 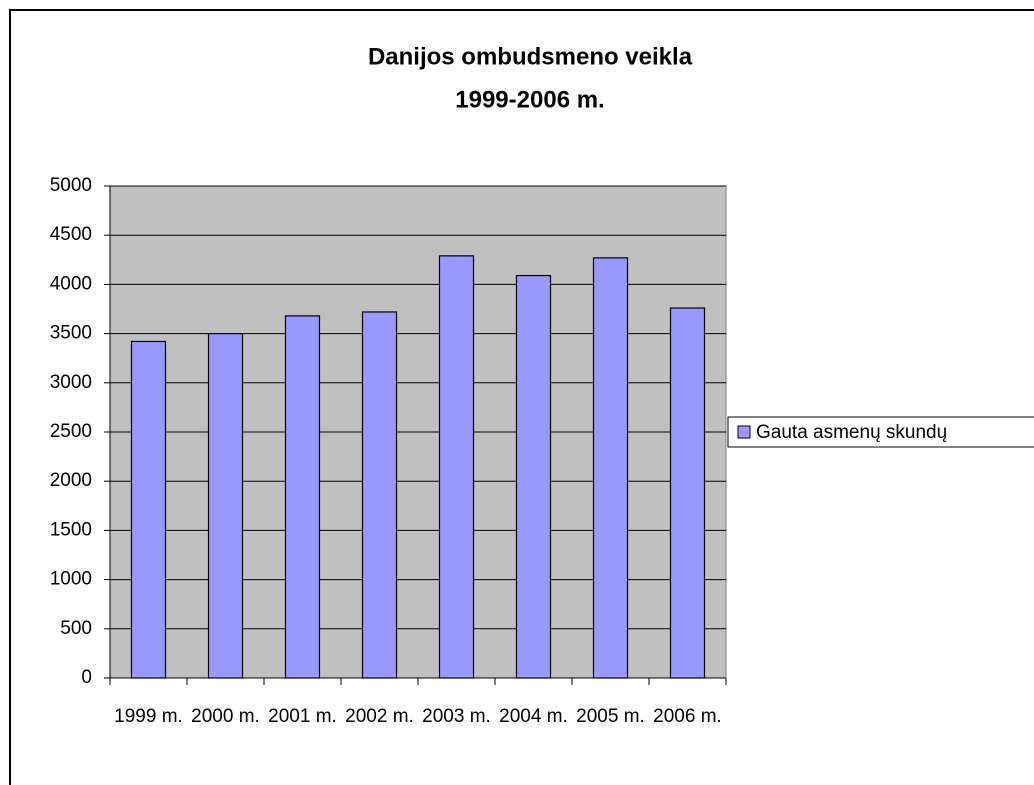 What do you see at coordinates (530, 56) in the screenshot?
I see `chart-title: Danijos ombudsmeno veikla` at bounding box center [530, 56].